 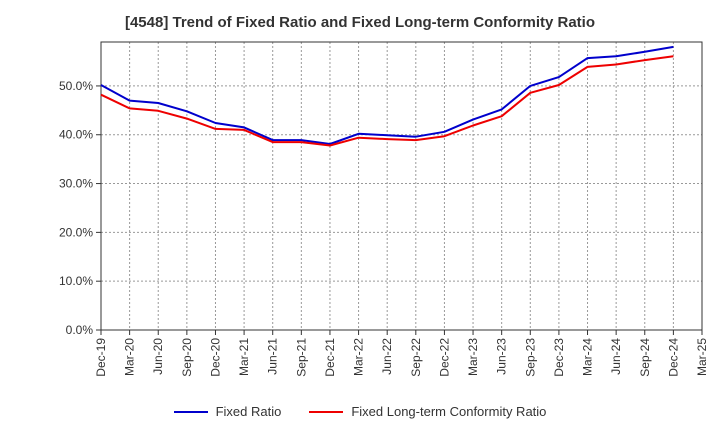 What do you see at coordinates (76, 86) in the screenshot?
I see `y-tick-label: 50.0%` at bounding box center [76, 86].